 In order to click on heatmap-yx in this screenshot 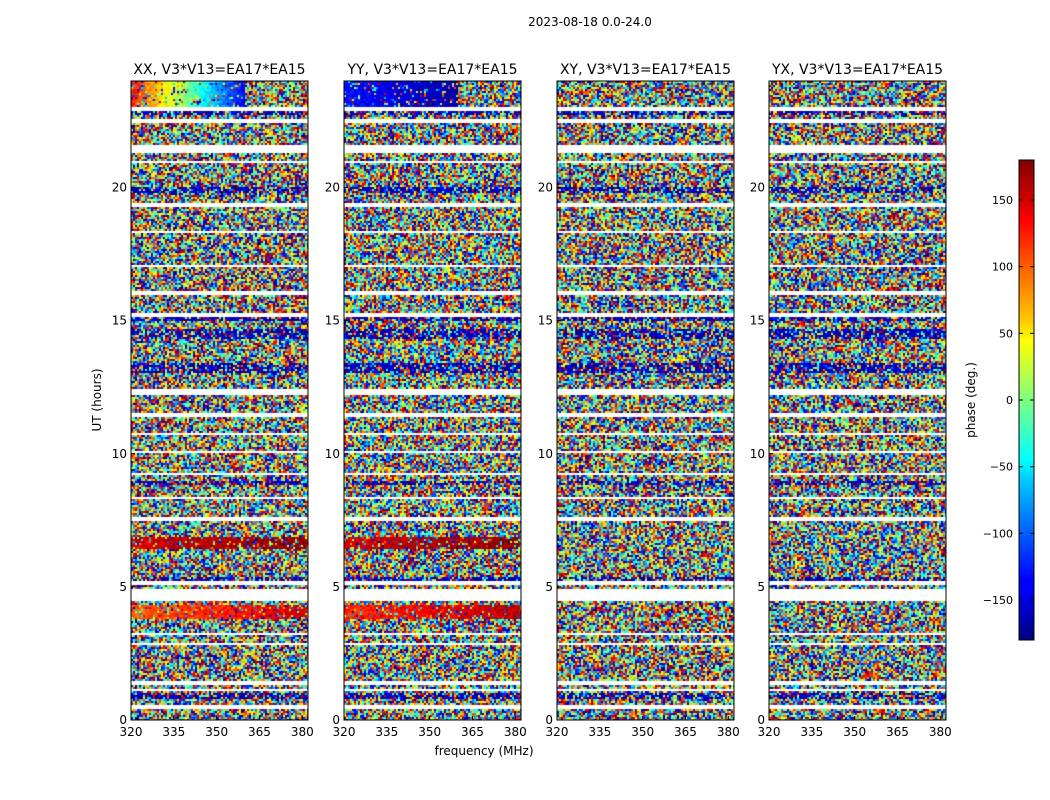, I will do `click(857, 400)`.